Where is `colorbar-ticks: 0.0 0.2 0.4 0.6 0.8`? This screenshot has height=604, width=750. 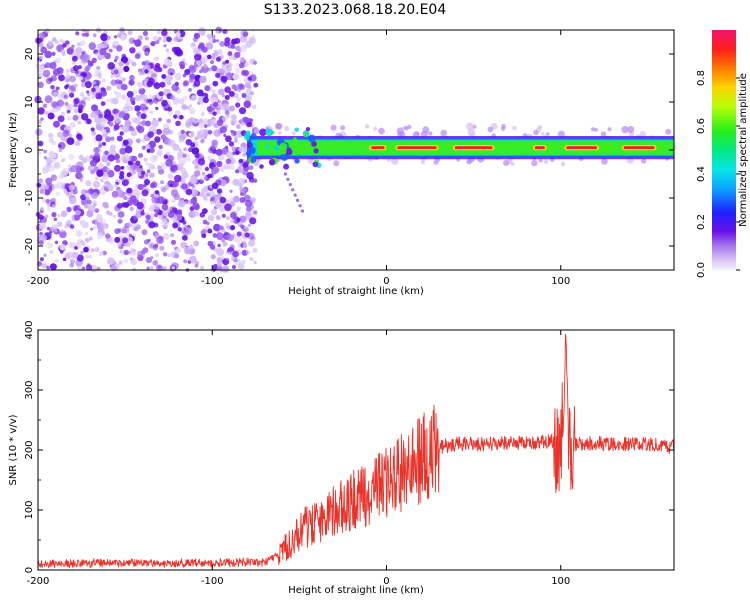 colorbar-ticks: 0.0 0.2 0.4 0.6 0.8 is located at coordinates (718, 174).